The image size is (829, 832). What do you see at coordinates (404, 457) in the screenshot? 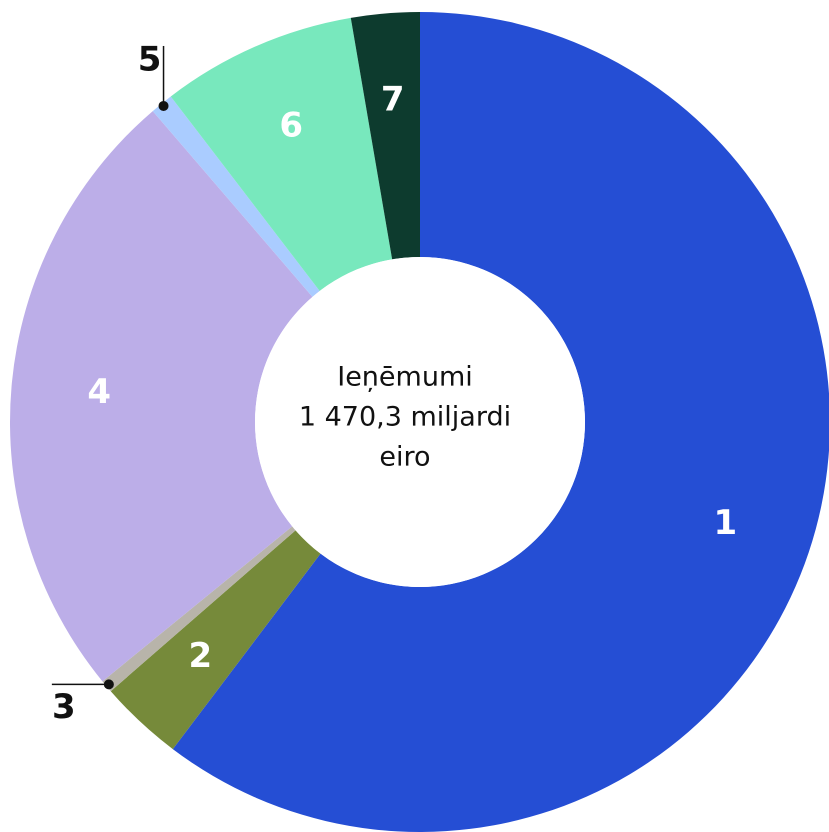
I see `center-label: eiro` at bounding box center [404, 457].